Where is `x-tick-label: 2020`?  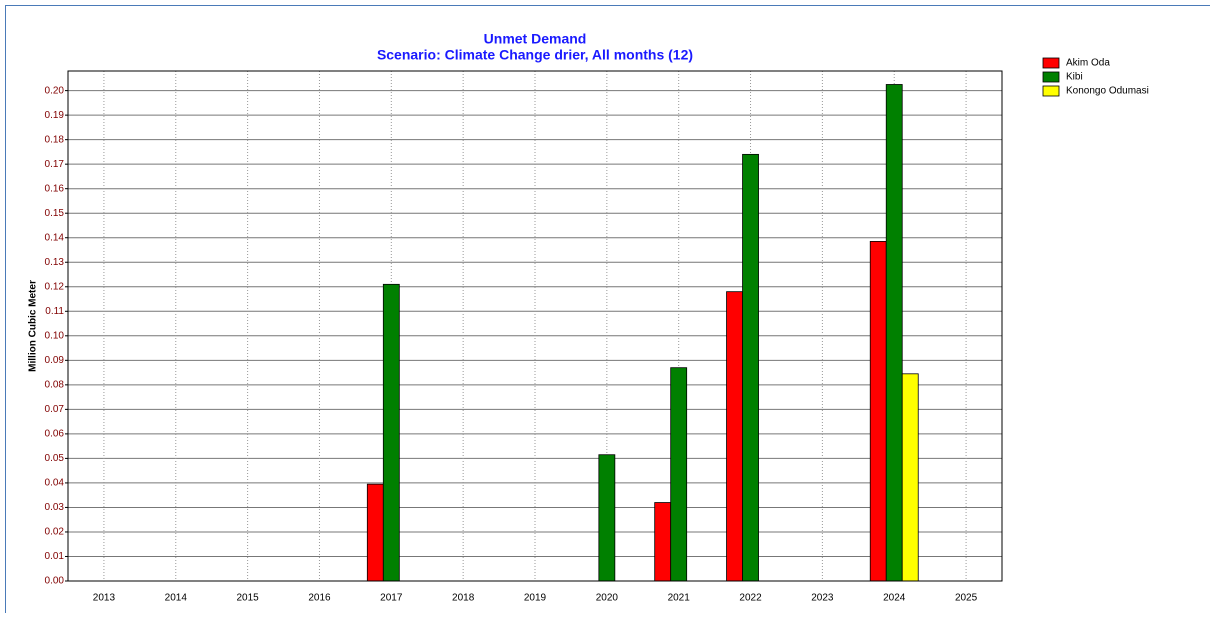
x-tick-label: 2020 is located at coordinates (607, 598).